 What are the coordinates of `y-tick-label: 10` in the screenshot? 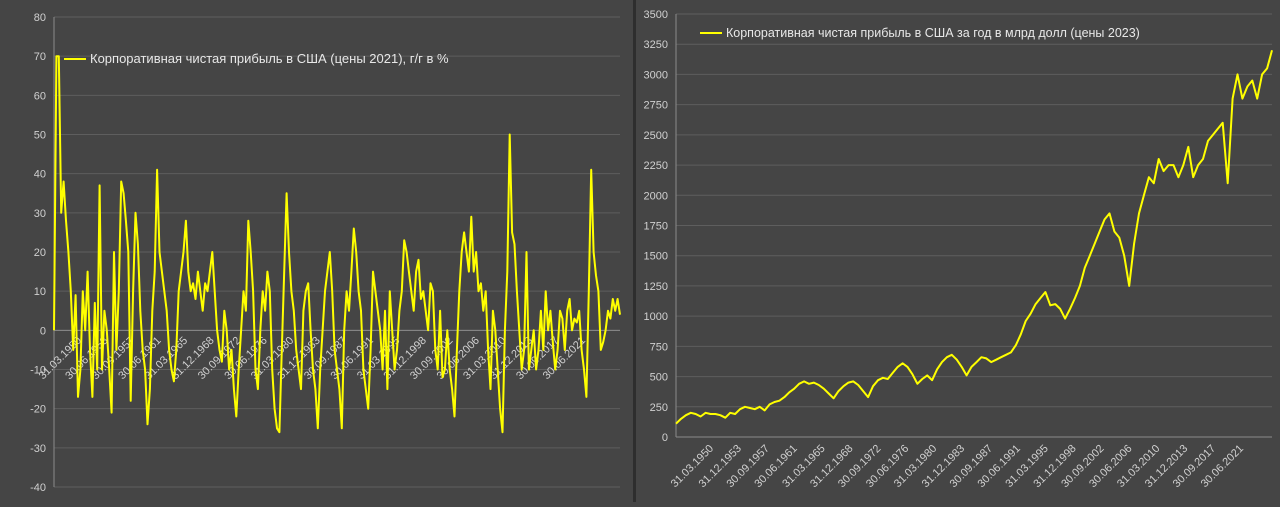 It's located at (40, 292).